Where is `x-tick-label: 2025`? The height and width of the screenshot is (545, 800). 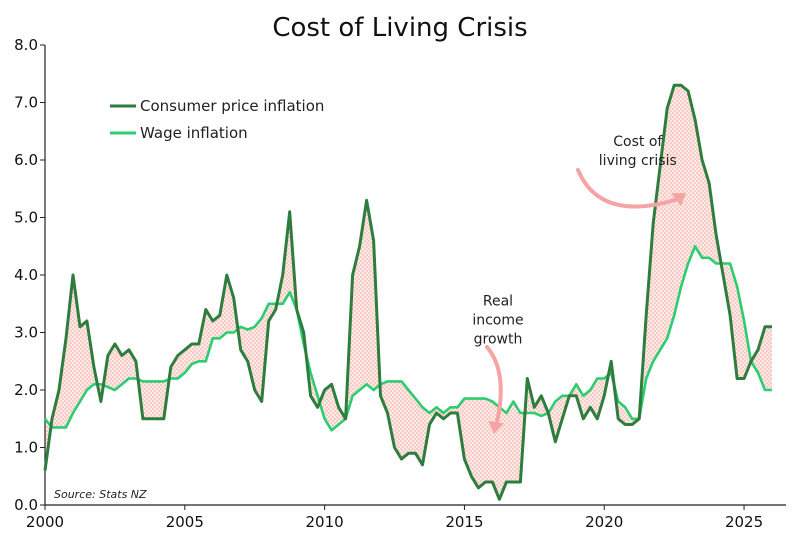
x-tick-label: 2025 is located at coordinates (744, 522).